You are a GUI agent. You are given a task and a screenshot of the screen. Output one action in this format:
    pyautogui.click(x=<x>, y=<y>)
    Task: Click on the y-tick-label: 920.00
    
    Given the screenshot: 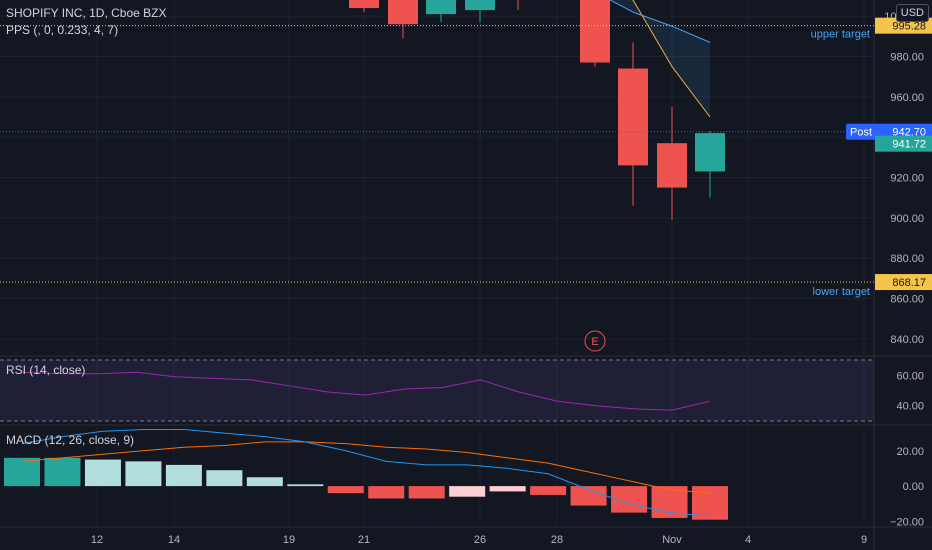 What is the action you would take?
    pyautogui.click(x=907, y=179)
    